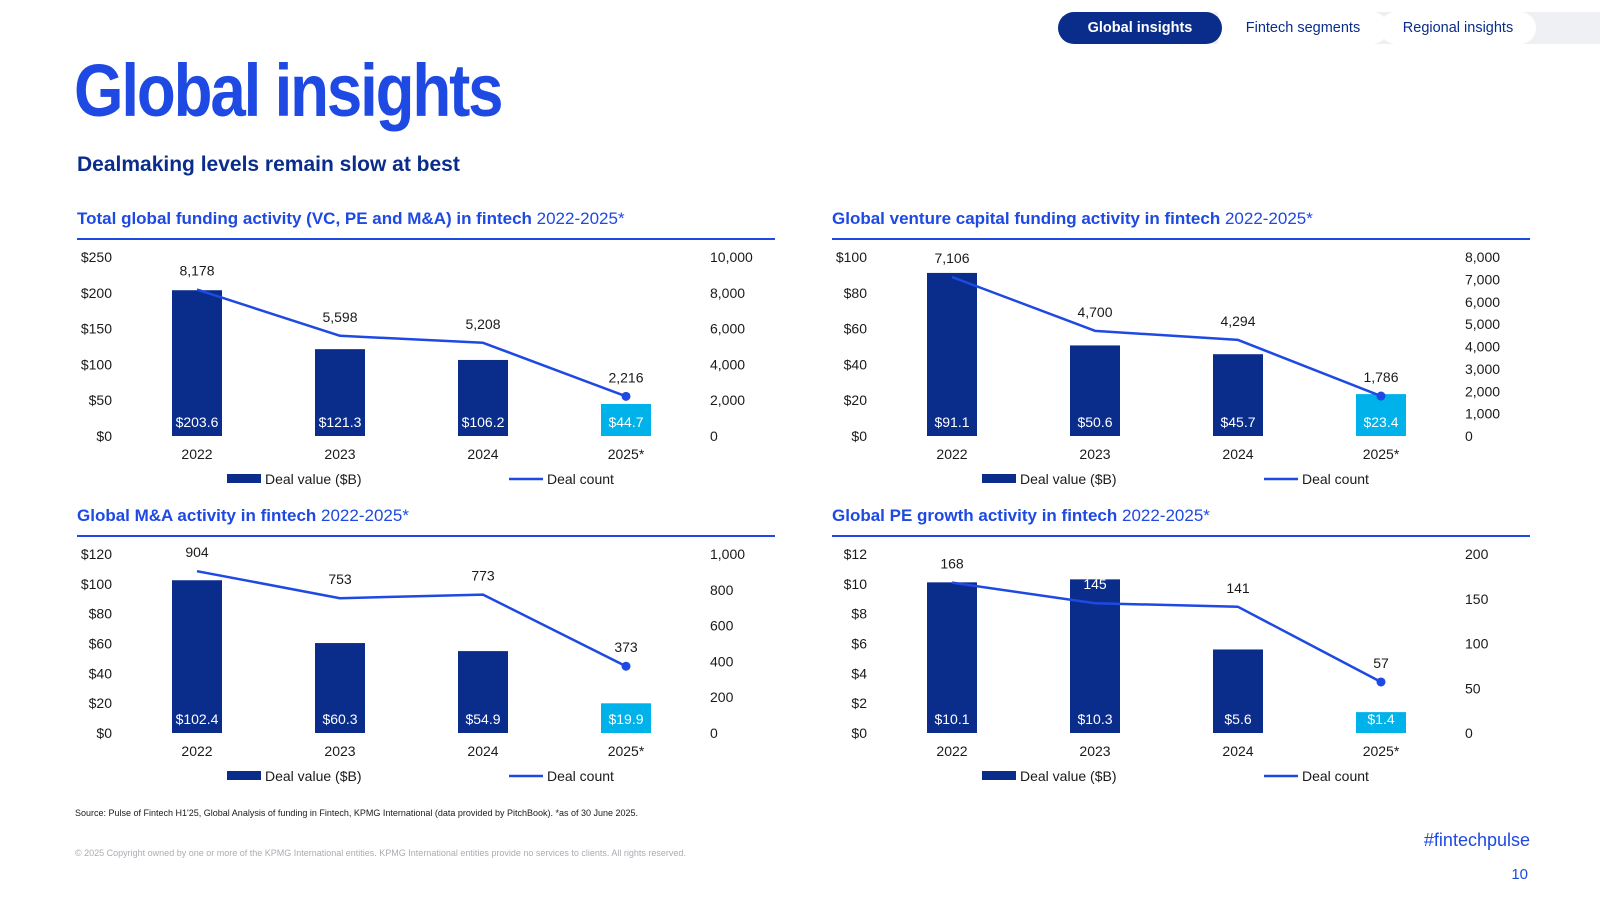 The image size is (1600, 900). What do you see at coordinates (197, 719) in the screenshot?
I see `bar-value-label: $102.4` at bounding box center [197, 719].